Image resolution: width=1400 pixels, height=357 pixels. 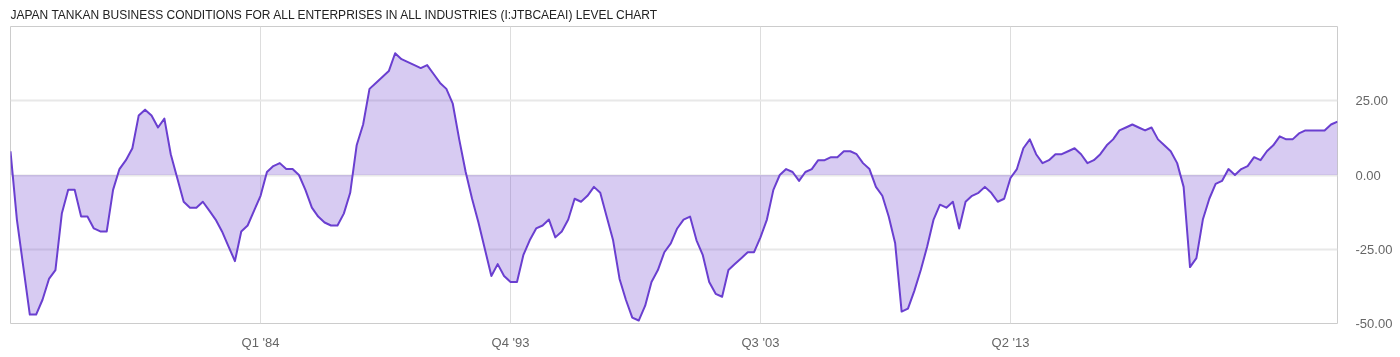 What do you see at coordinates (1368, 175) in the screenshot?
I see `y-tick-label: 0.00` at bounding box center [1368, 175].